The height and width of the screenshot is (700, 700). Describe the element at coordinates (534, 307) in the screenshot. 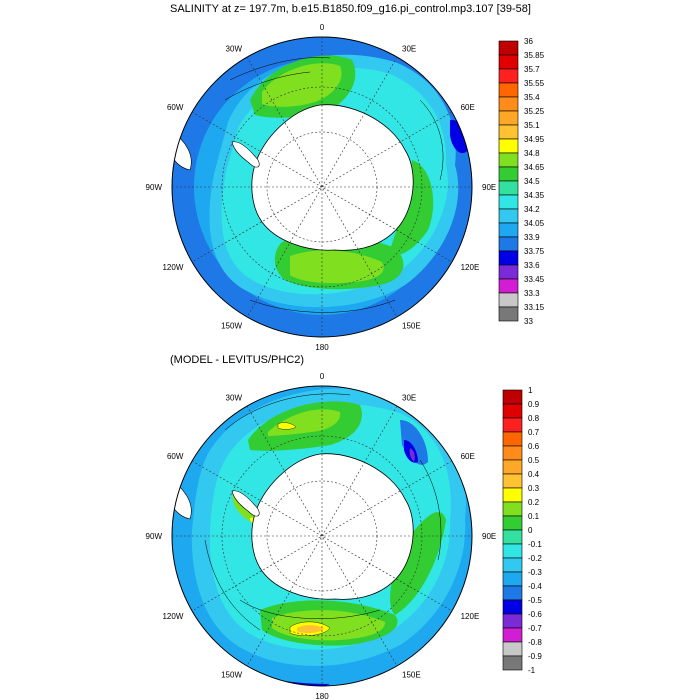

I see `colorbar-label: 33.15` at that location.